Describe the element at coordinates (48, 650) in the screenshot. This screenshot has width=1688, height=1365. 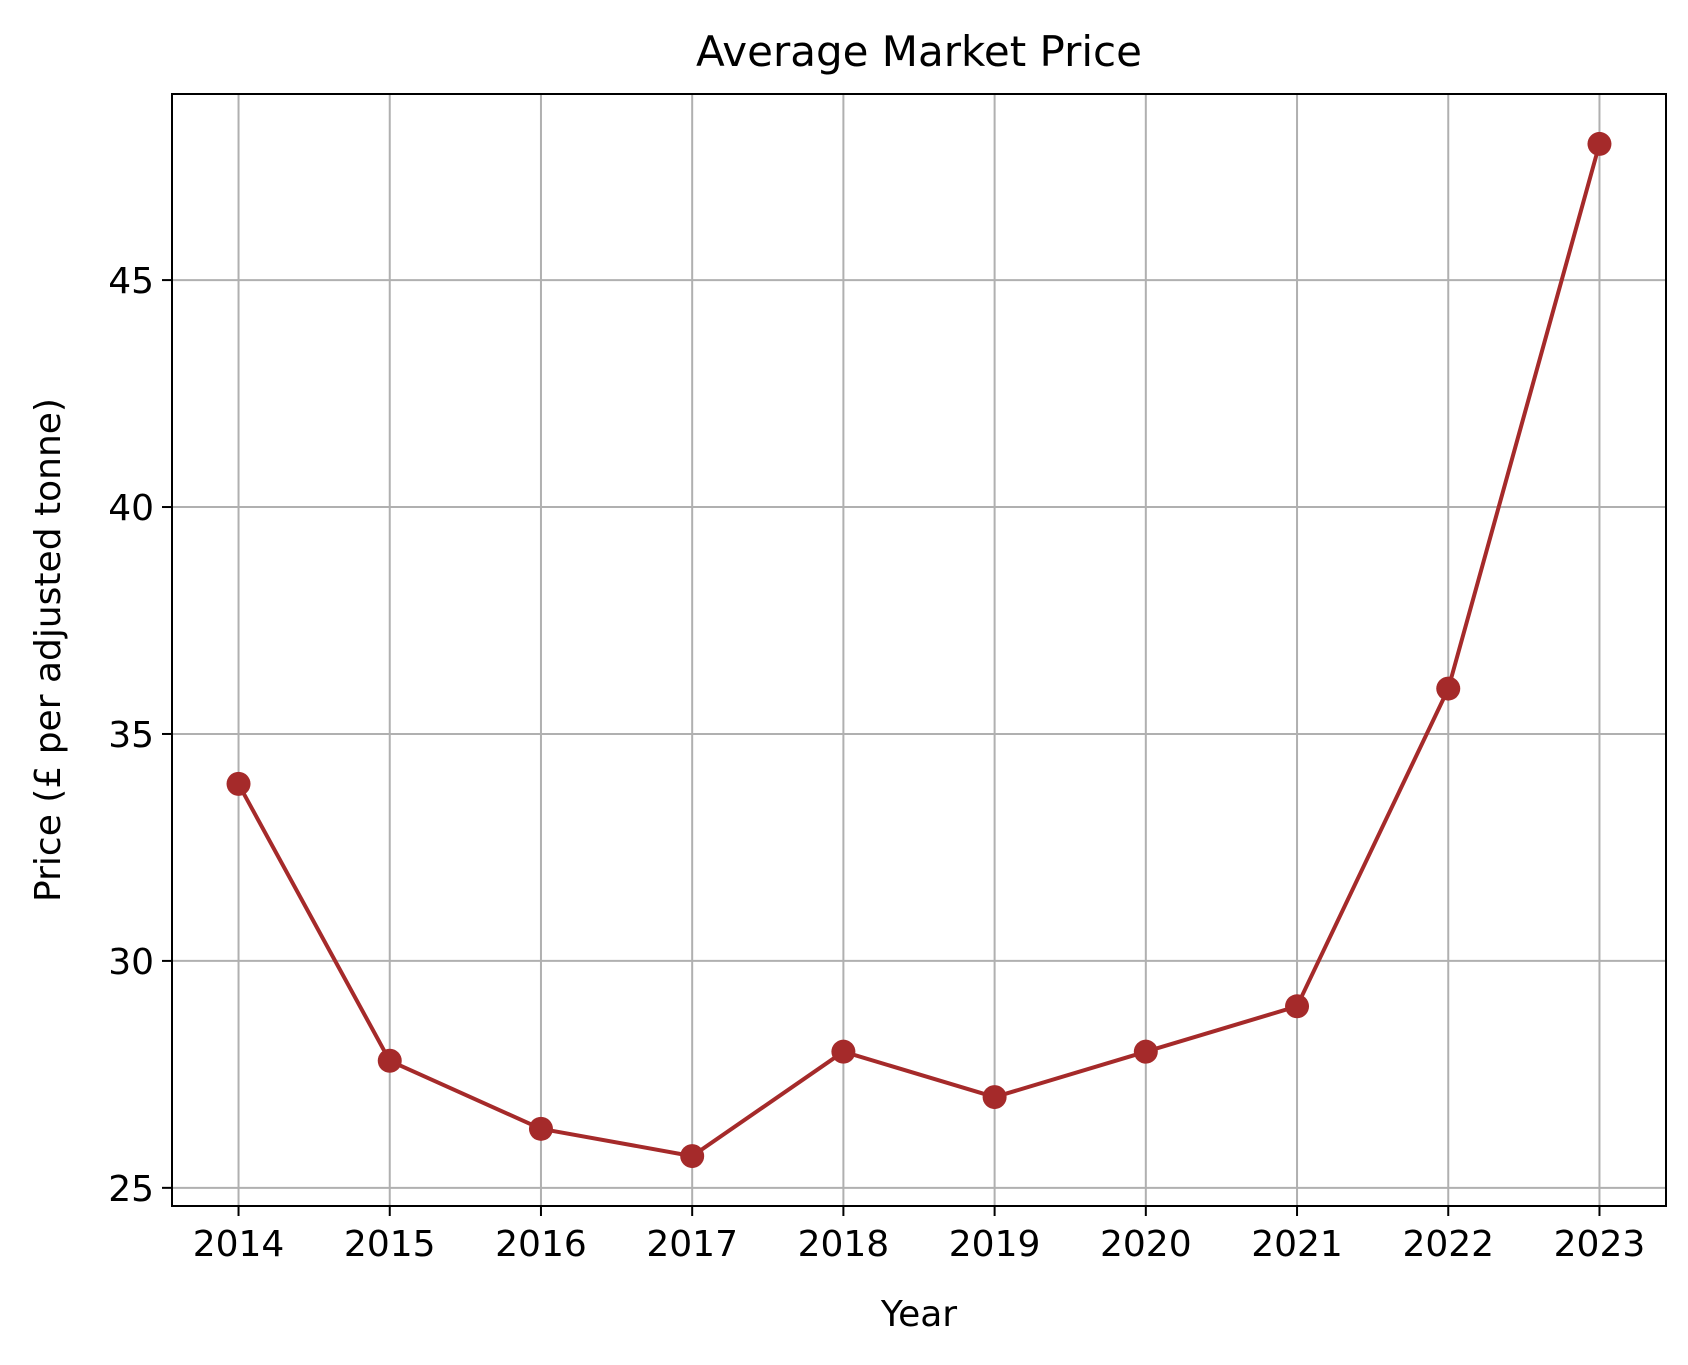
I see `y-axis-title: Price (£ per adjusted tonne)` at that location.